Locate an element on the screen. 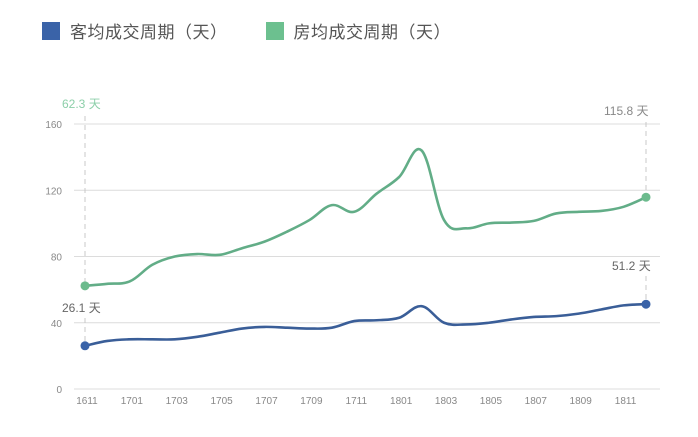  x-tick-label: 1705 is located at coordinates (222, 401).